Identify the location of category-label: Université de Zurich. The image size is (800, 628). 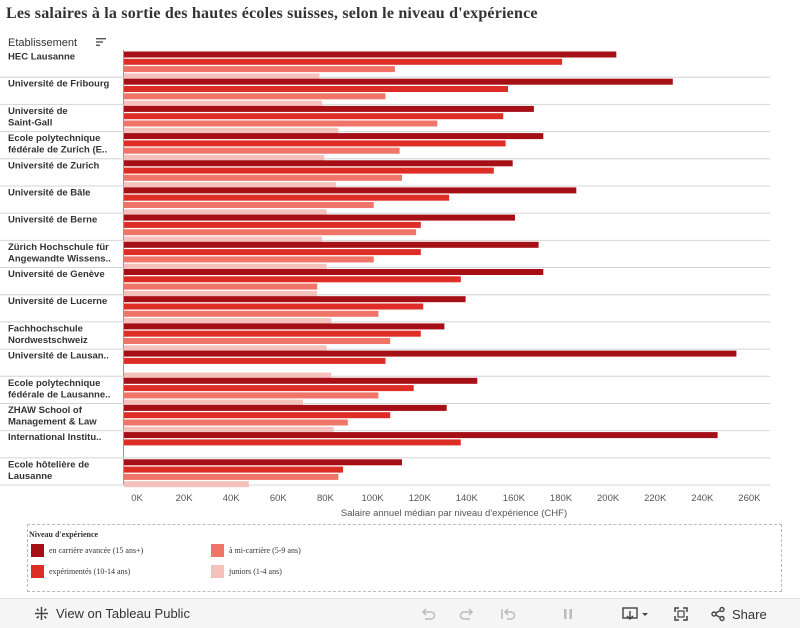
(54, 165).